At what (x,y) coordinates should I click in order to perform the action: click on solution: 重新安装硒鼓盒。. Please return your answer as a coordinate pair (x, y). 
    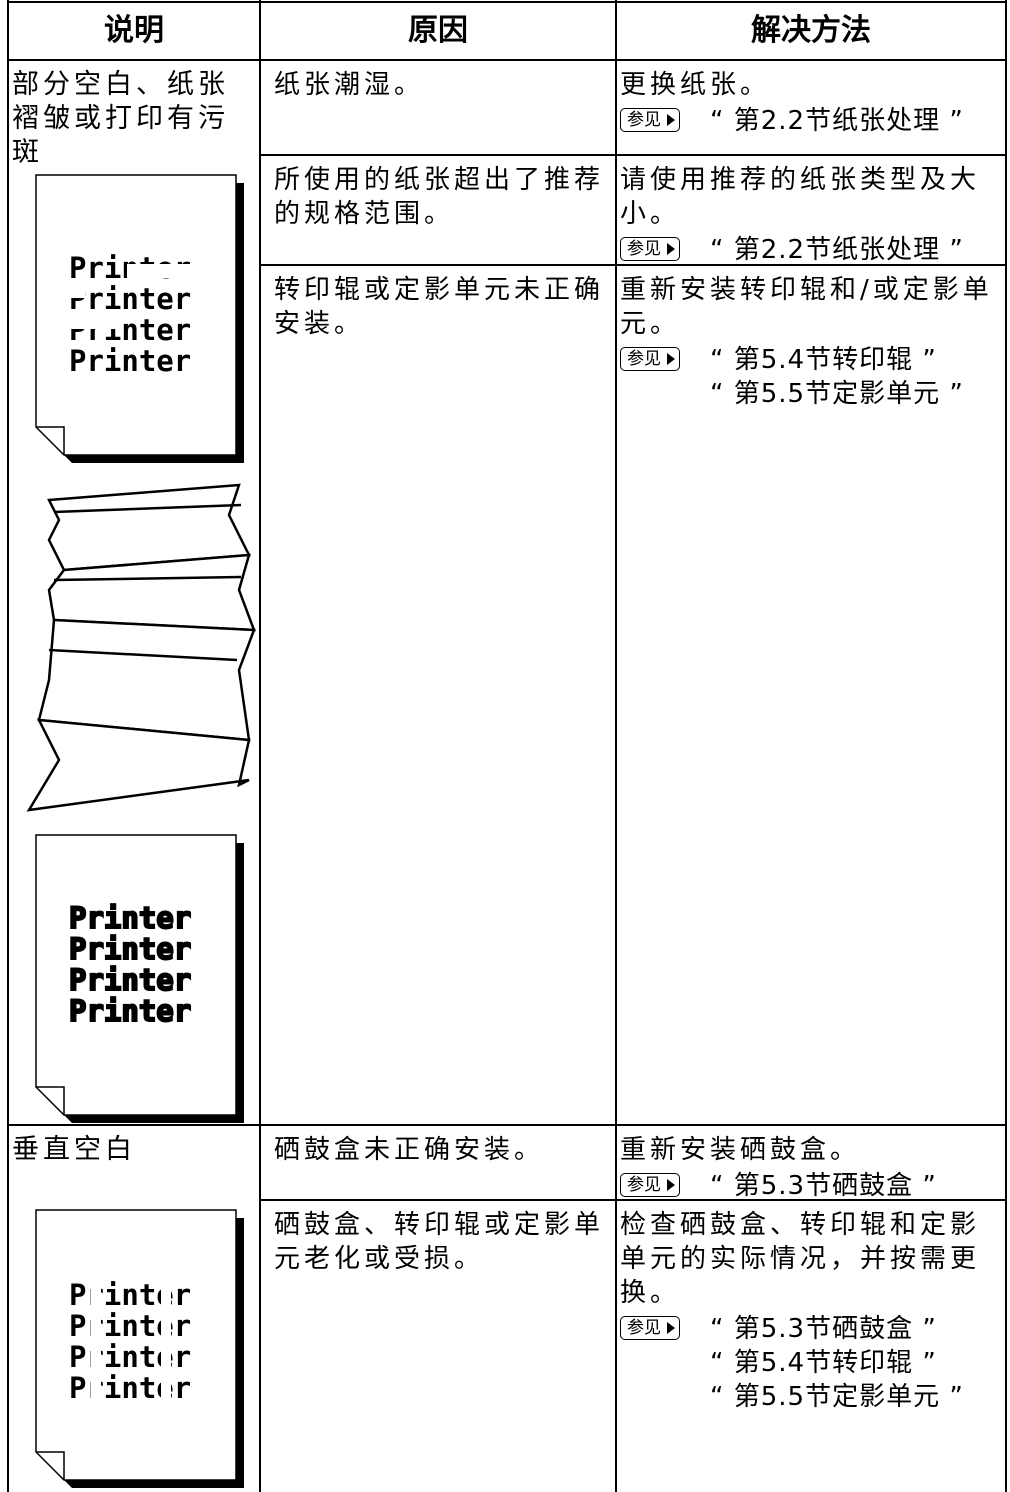
    Looking at the image, I should click on (740, 1150).